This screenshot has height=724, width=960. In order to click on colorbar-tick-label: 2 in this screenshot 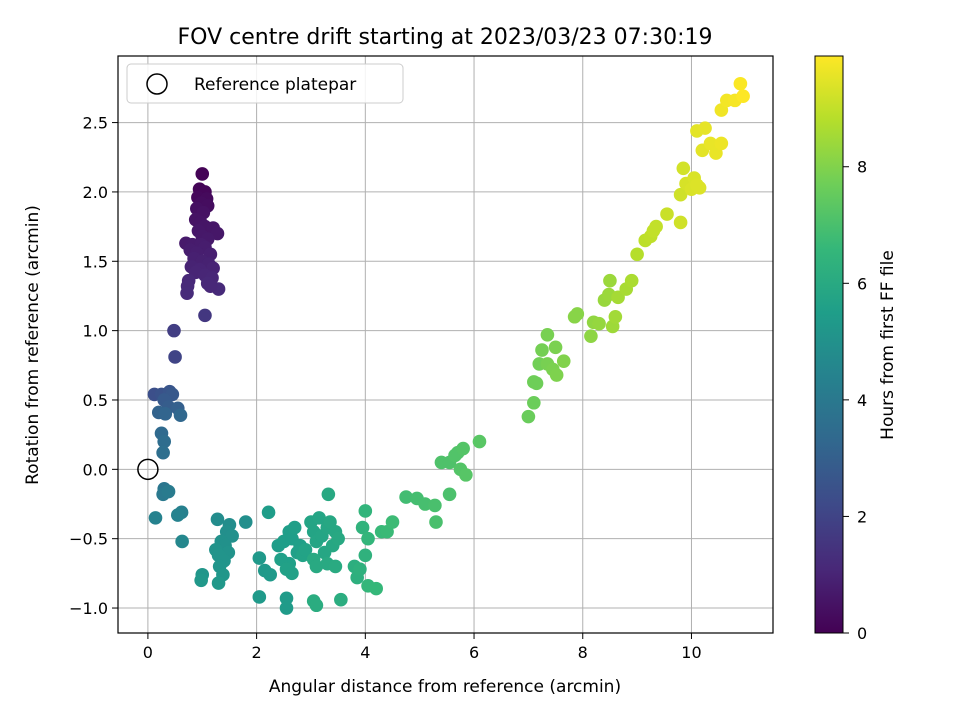, I will do `click(862, 516)`.